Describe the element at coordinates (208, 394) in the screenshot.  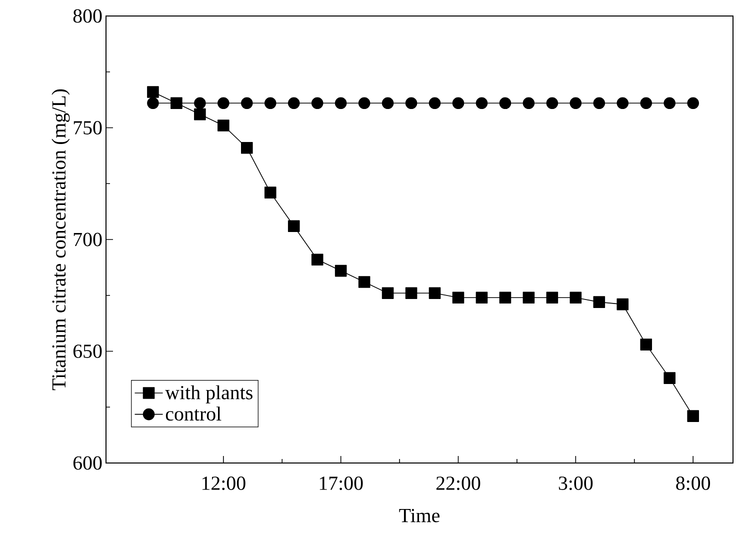
I see `legend-label: with plants` at that location.